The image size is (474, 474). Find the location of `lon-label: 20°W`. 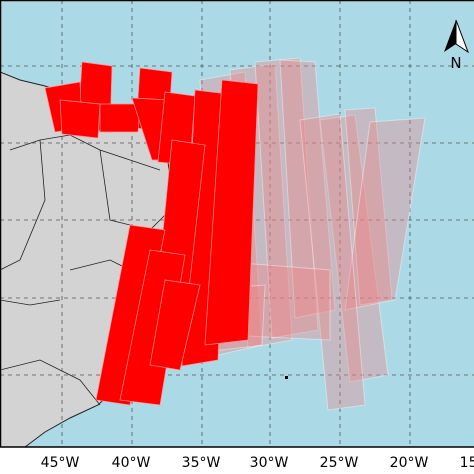

lon-label: 20°W is located at coordinates (409, 463).